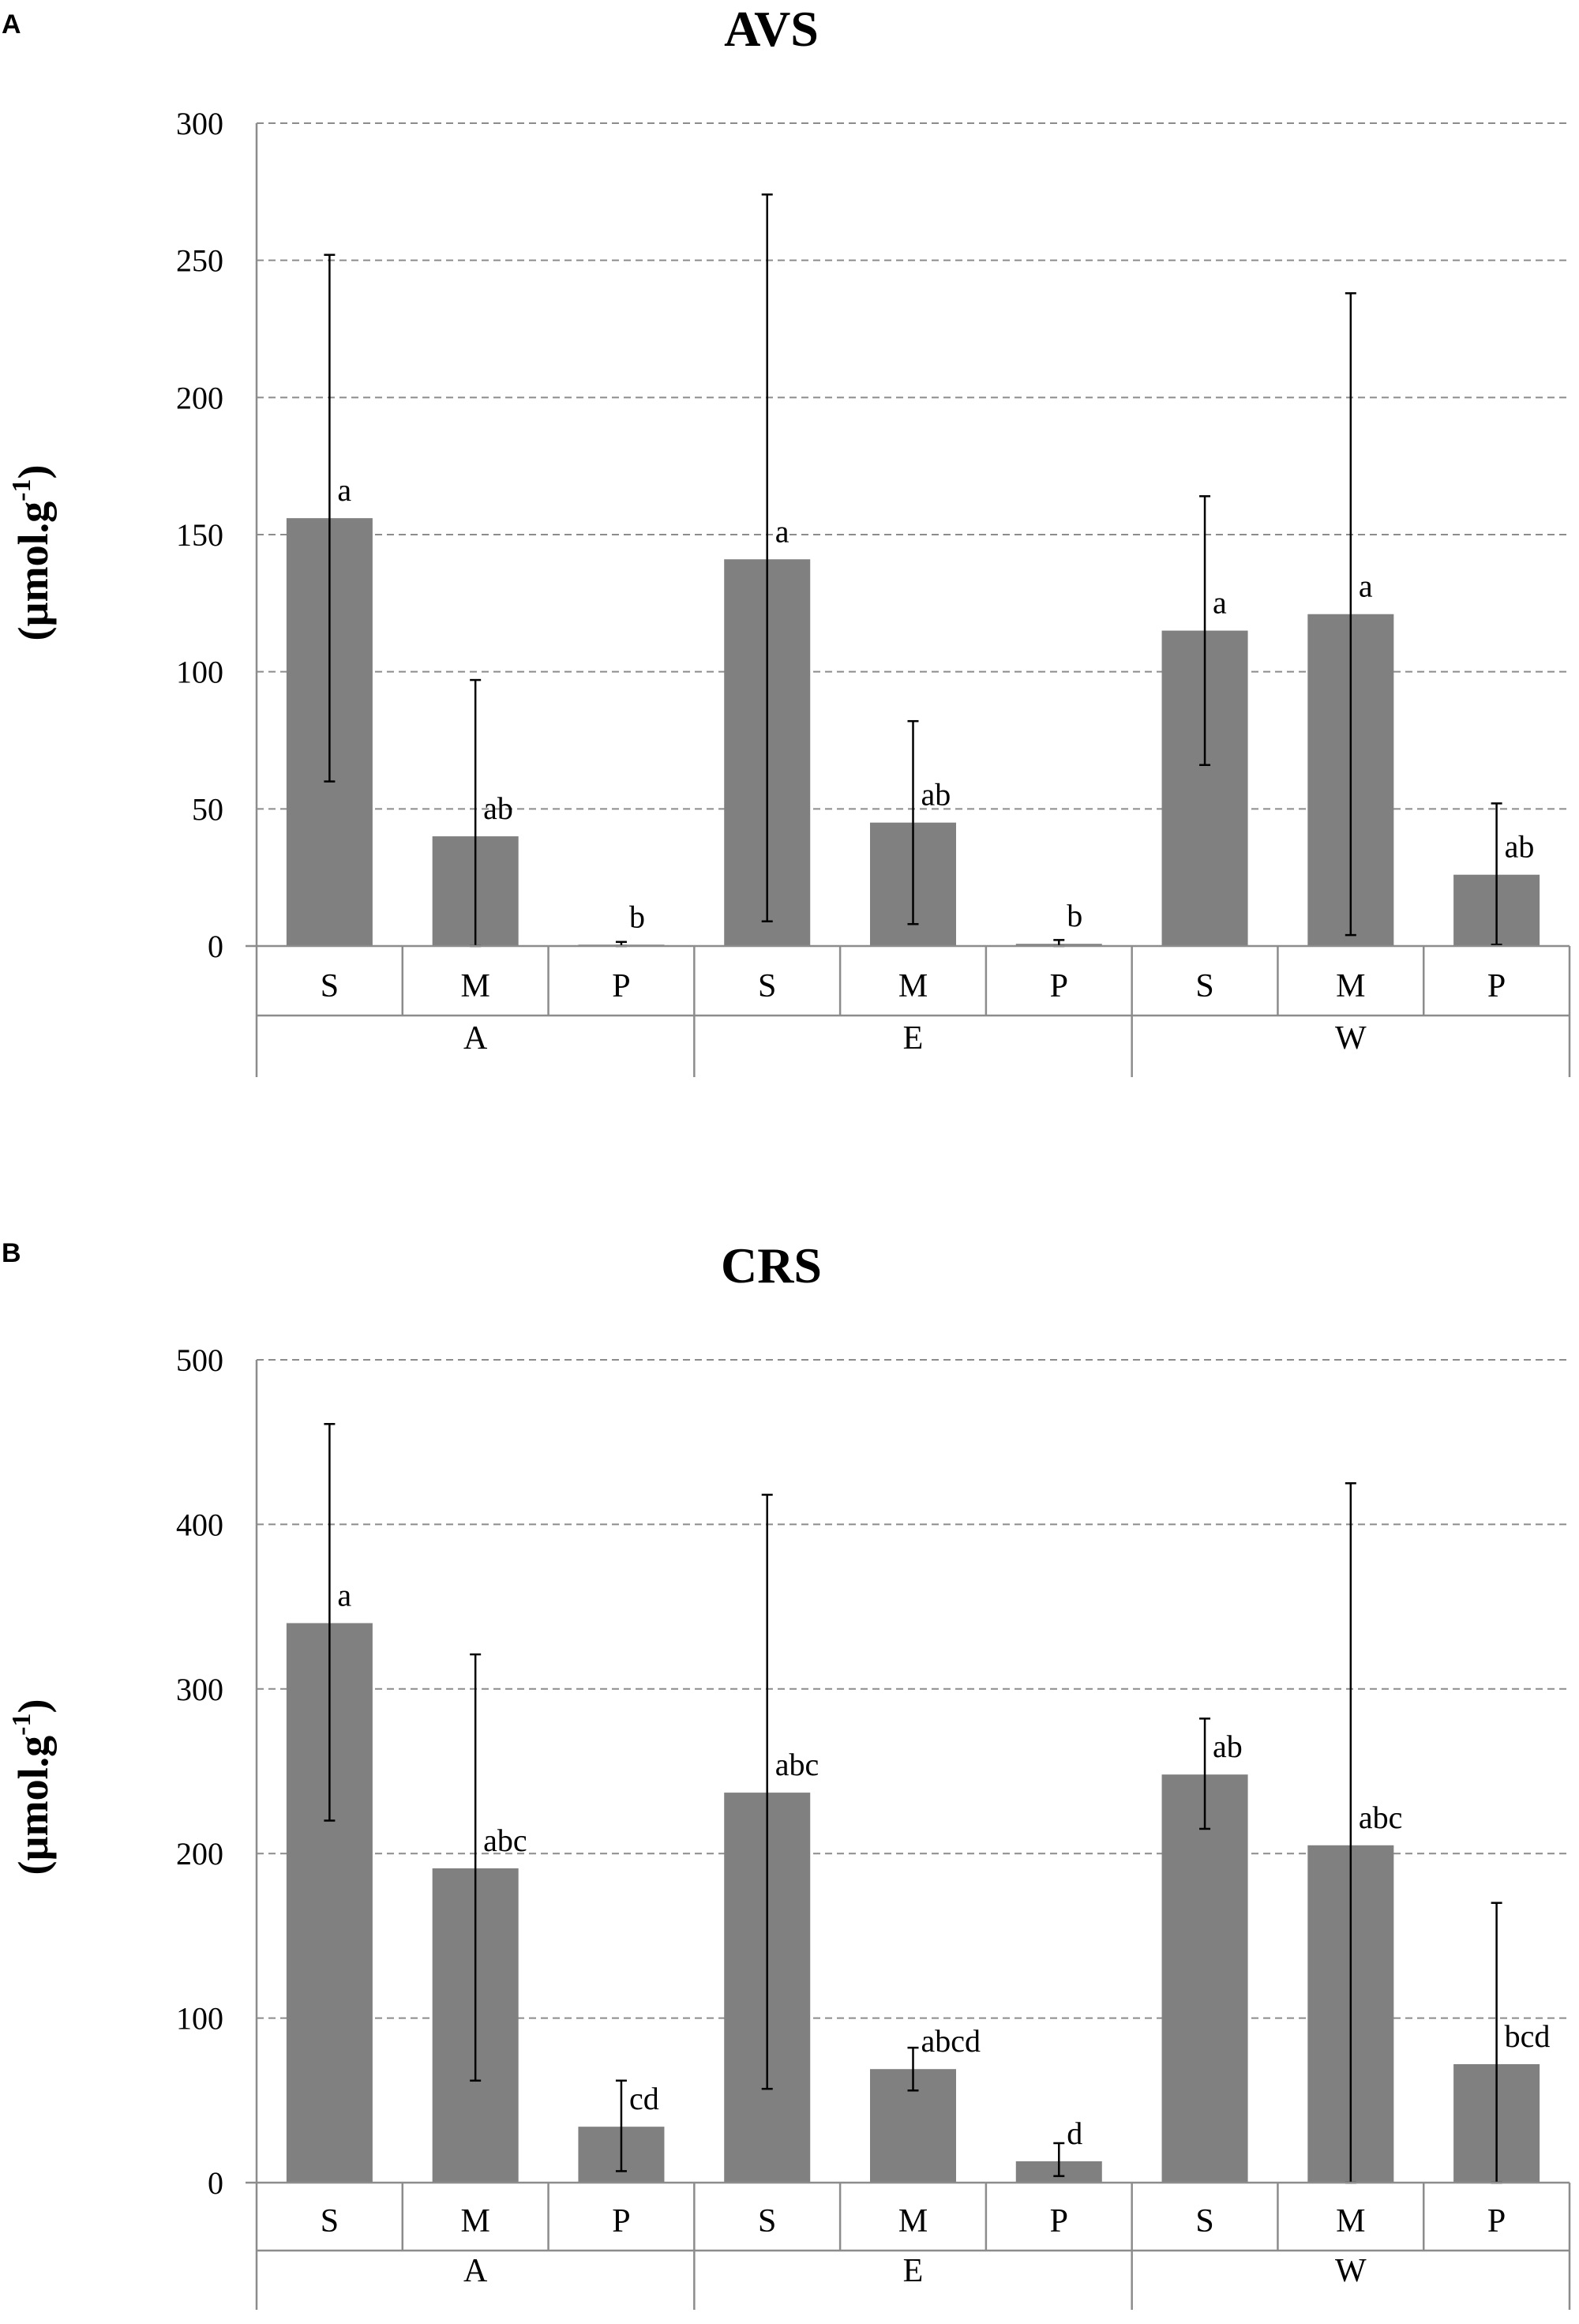 The width and height of the screenshot is (1579, 2324). Describe the element at coordinates (208, 809) in the screenshot. I see `y-tick-label: 50` at that location.